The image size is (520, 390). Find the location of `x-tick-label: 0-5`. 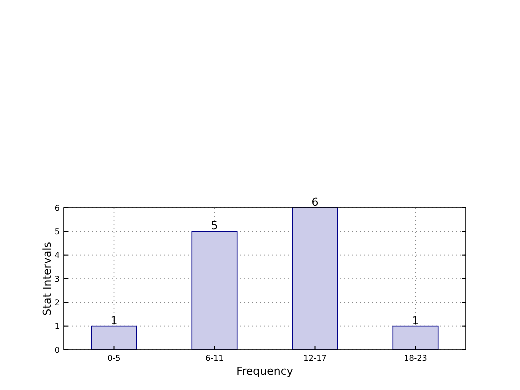

x-tick-label: 0-5 is located at coordinates (114, 358).